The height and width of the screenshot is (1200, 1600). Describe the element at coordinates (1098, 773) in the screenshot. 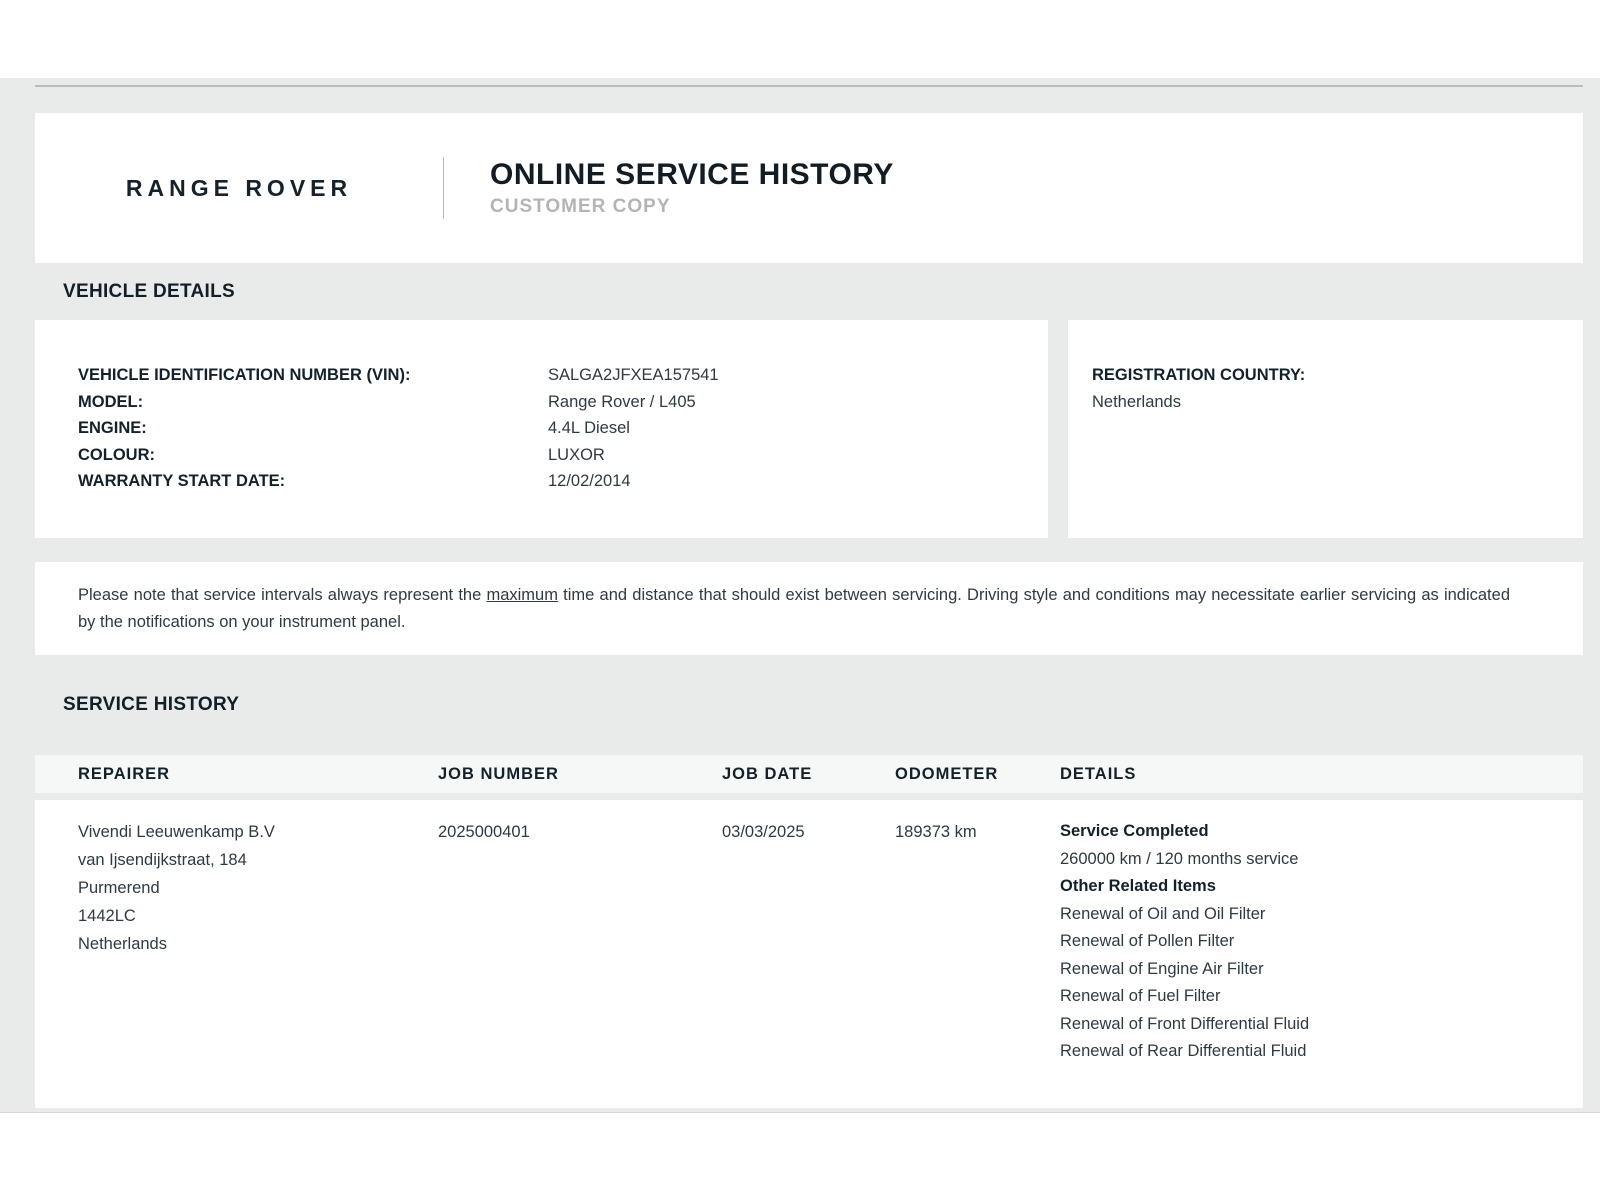

I see `column-header-details: DETAILS` at that location.